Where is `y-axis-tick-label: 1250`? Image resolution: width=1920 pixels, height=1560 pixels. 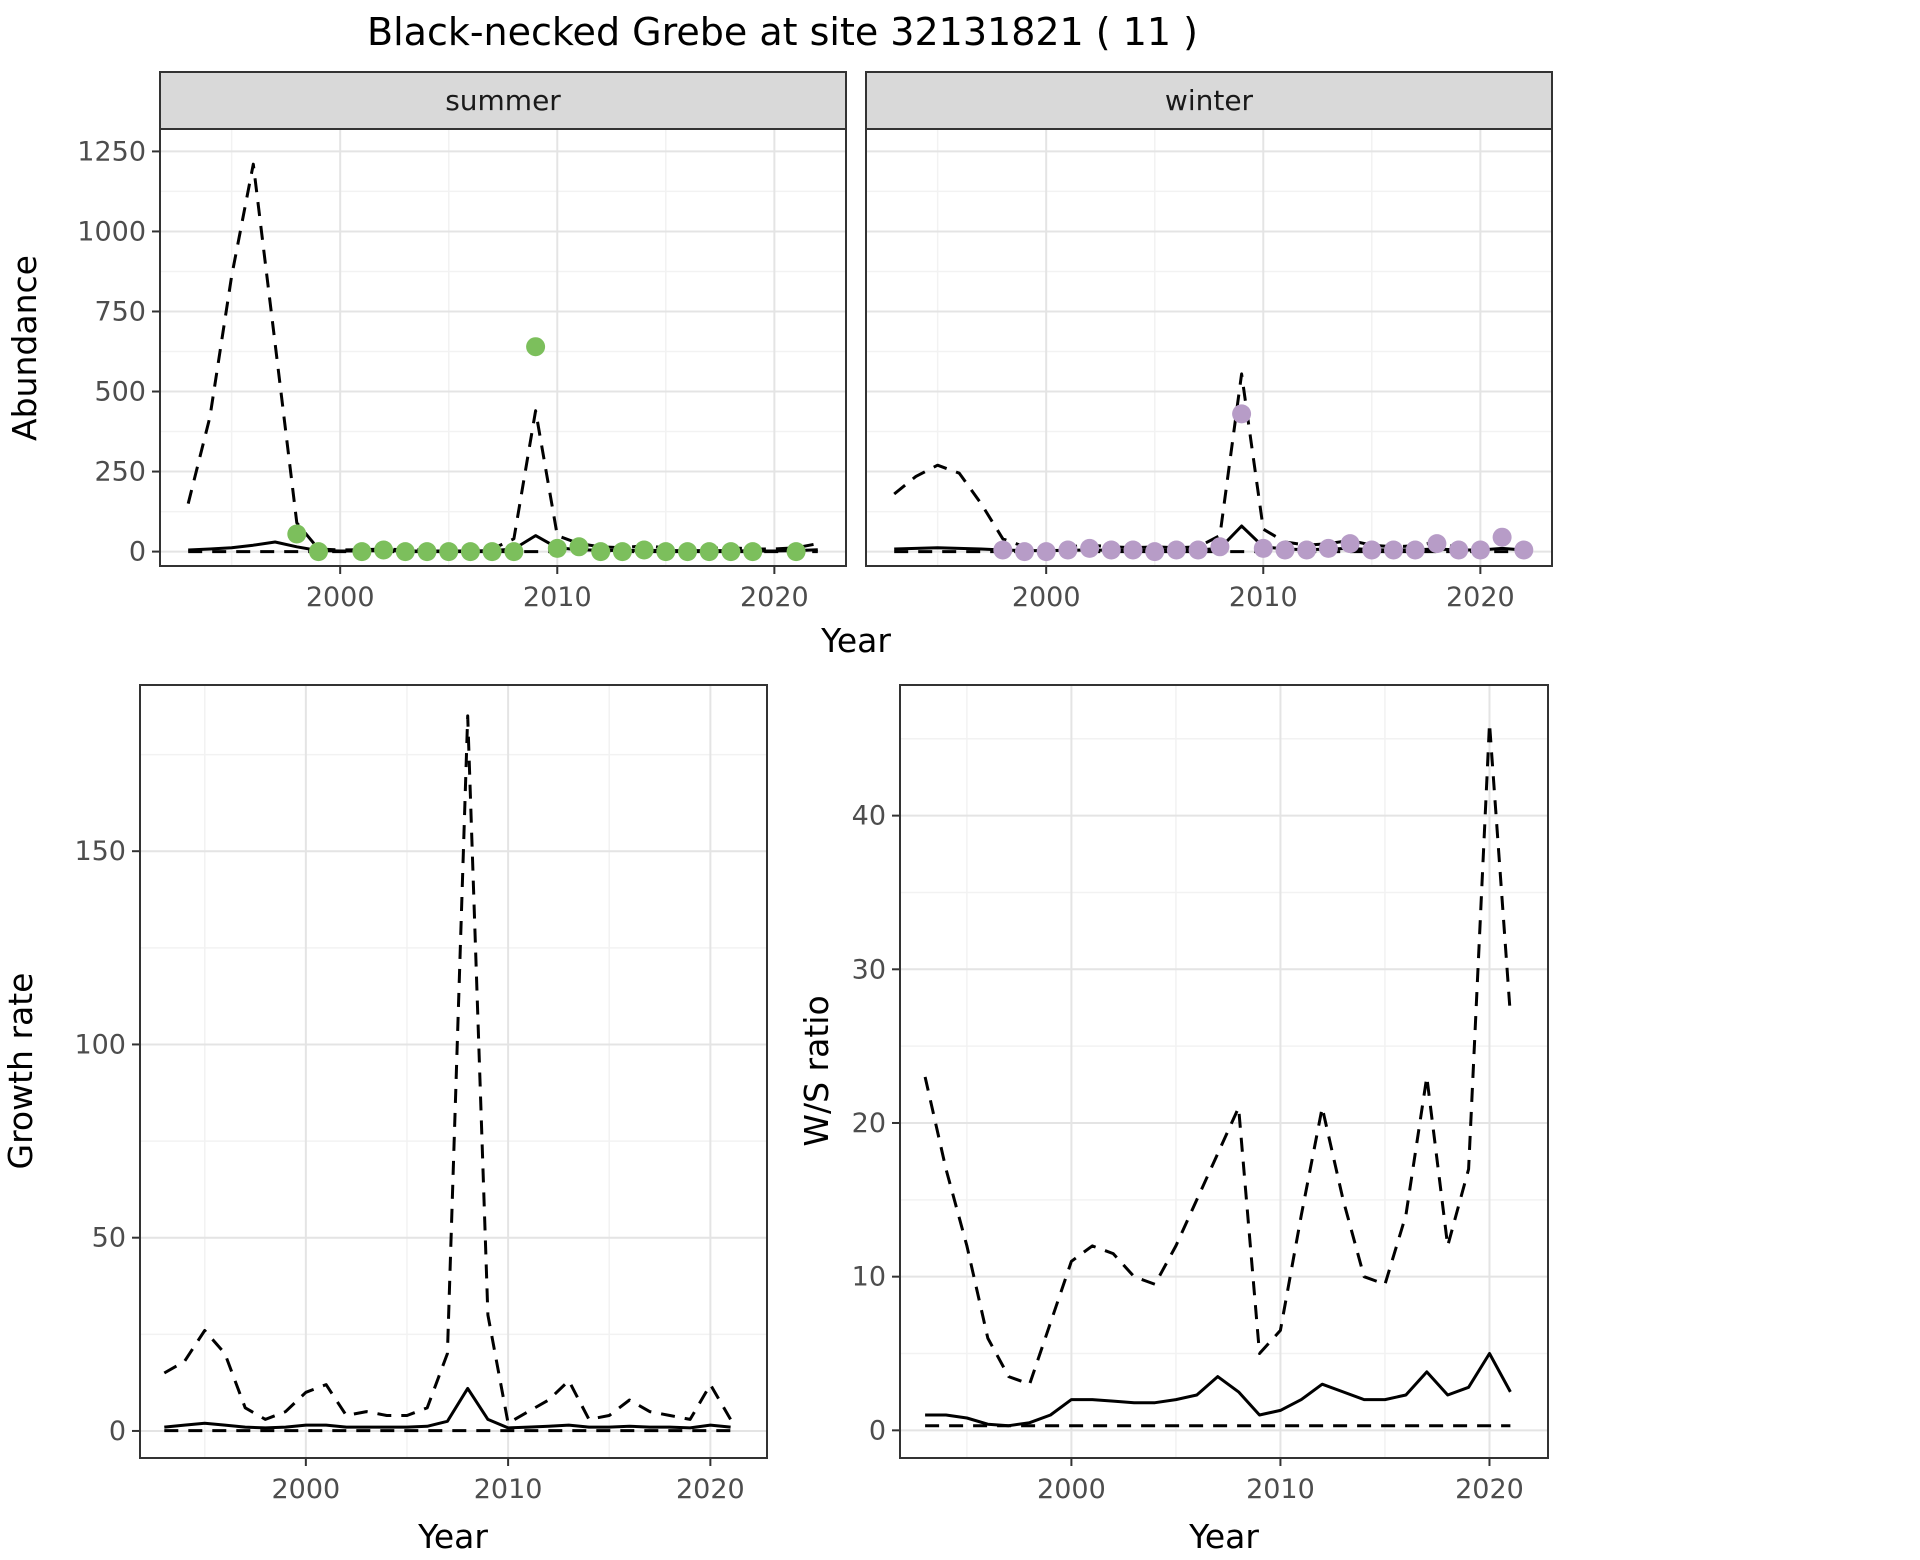 y-axis-tick-label: 1250 is located at coordinates (111, 151).